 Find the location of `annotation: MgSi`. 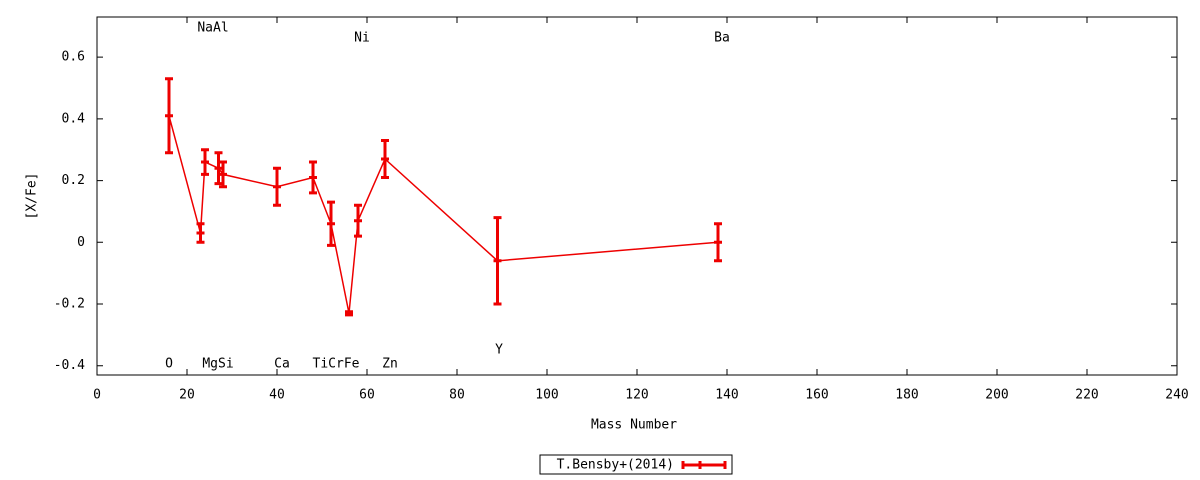

annotation: MgSi is located at coordinates (217, 364).